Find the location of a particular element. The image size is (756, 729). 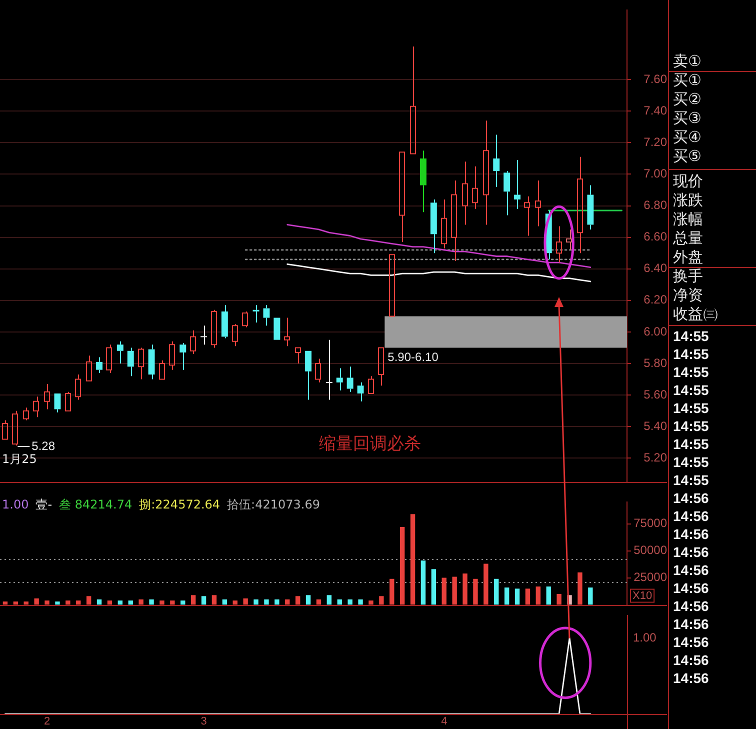

text: 总量 is located at coordinates (688, 238).